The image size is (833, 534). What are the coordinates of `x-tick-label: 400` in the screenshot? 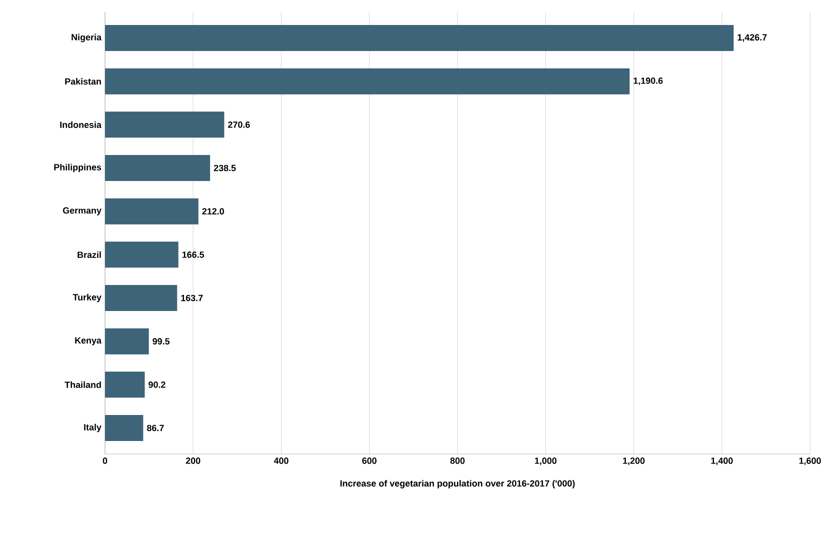 It's located at (281, 461).